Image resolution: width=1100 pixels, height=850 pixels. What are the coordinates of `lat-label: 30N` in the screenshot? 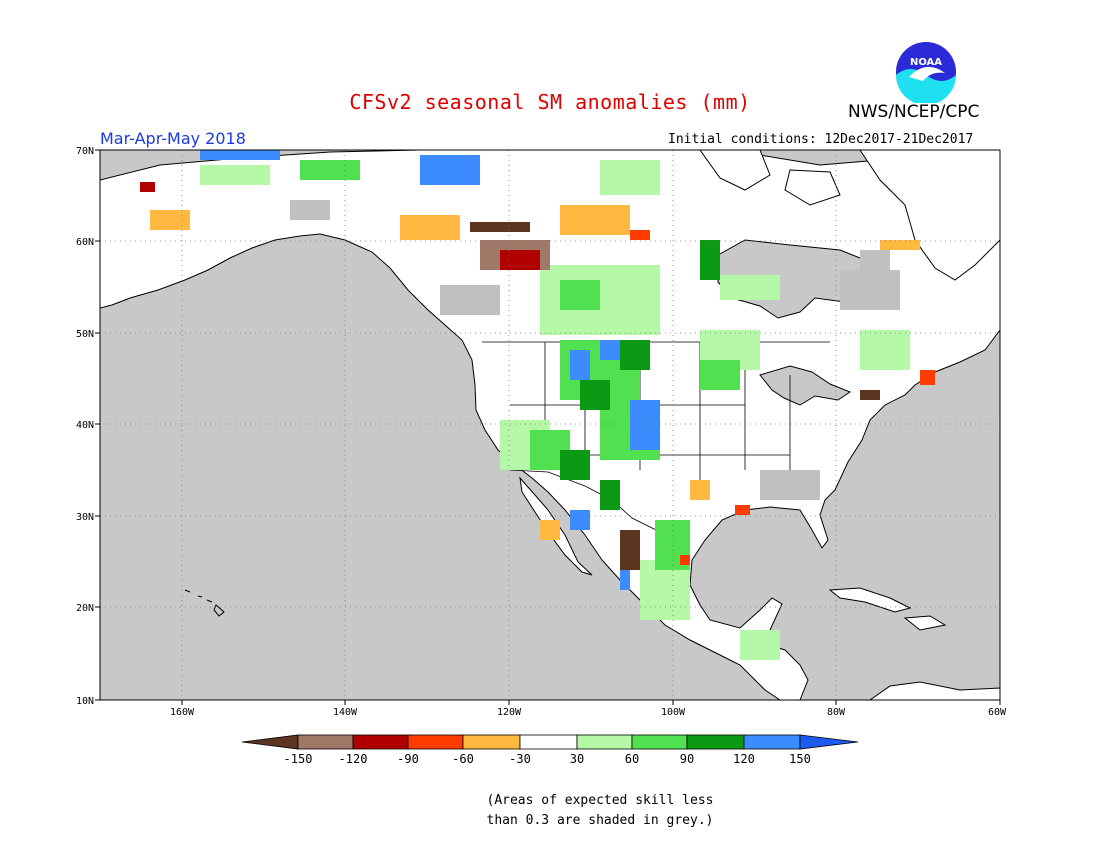 It's located at (85, 517).